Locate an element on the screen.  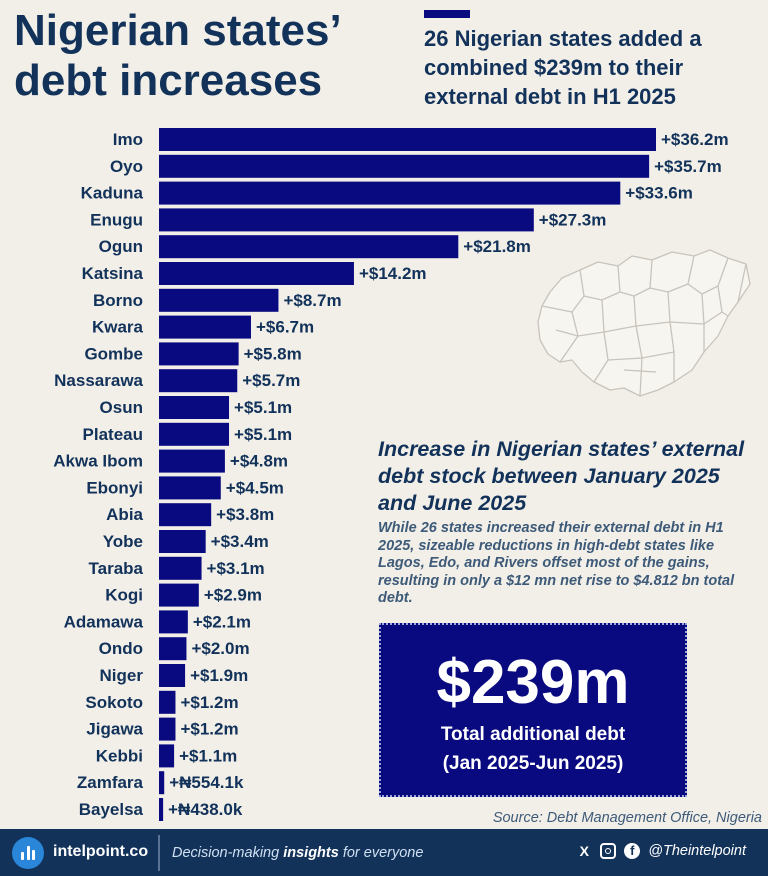
category-label: Kwara is located at coordinates (118, 327).